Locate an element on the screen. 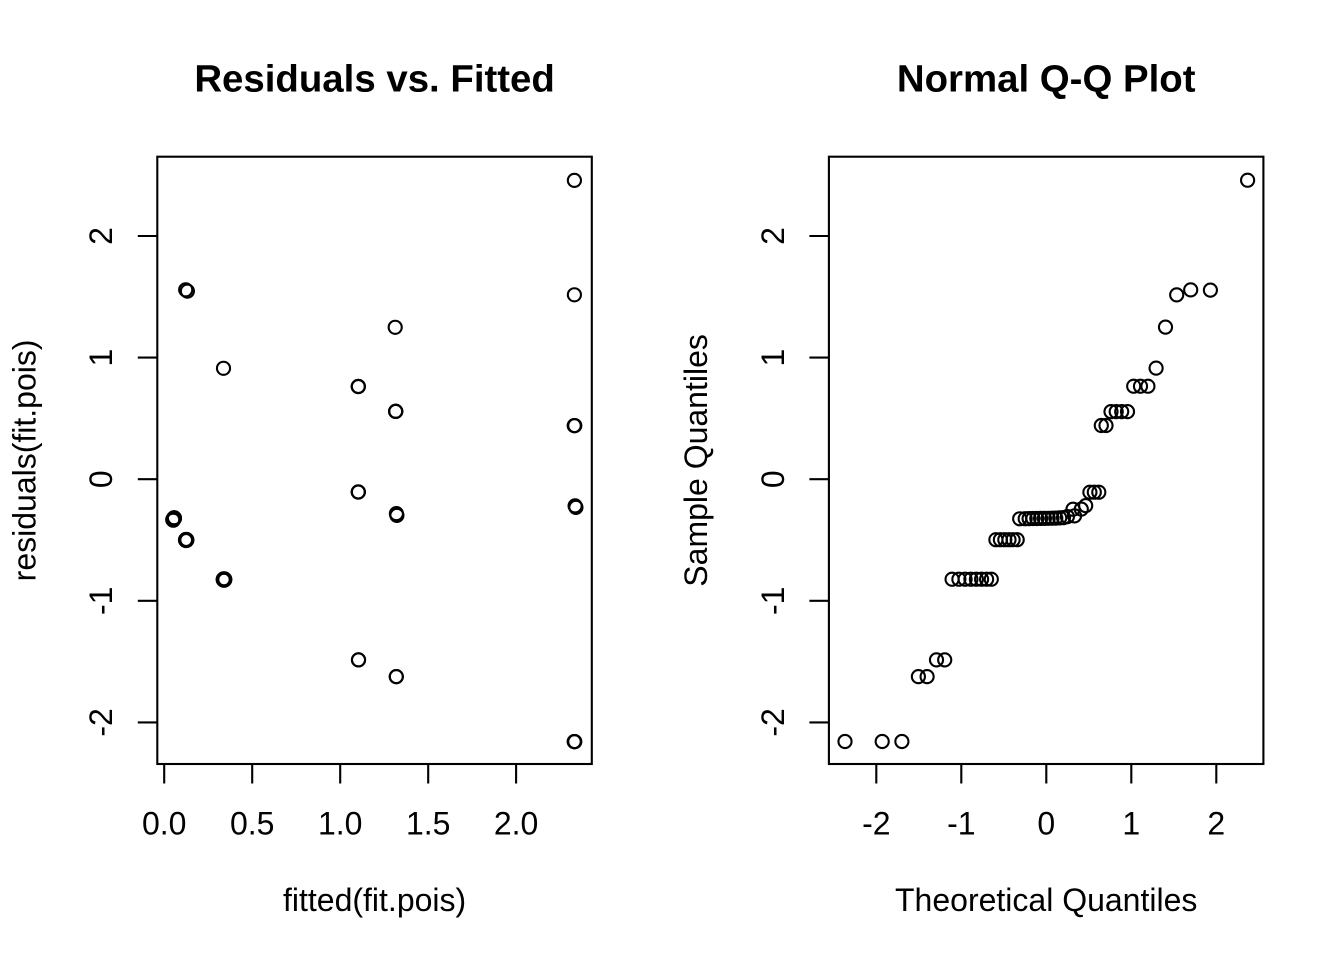 The width and height of the screenshot is (1344, 960). svg-text: Sample Quantiles is located at coordinates (696, 460).